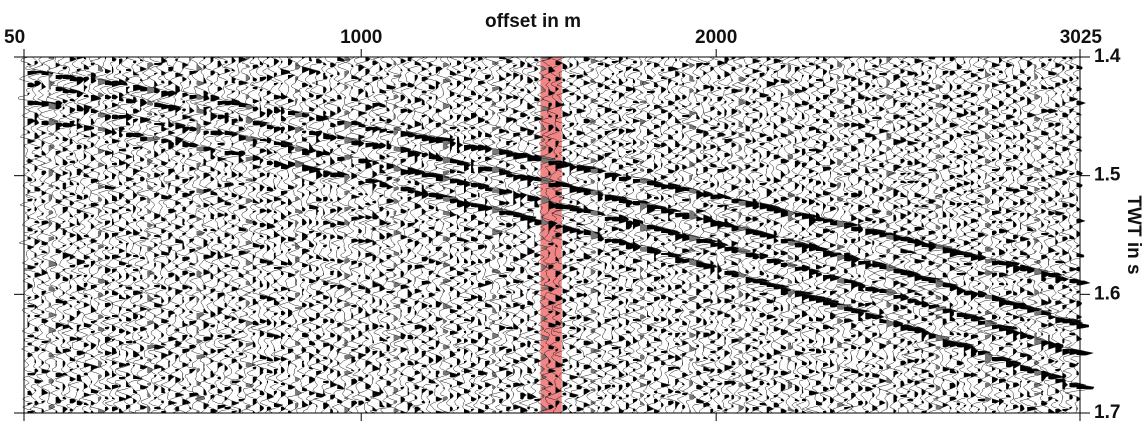  What do you see at coordinates (1081, 37) in the screenshot?
I see `x-tick-label: 3025` at bounding box center [1081, 37].